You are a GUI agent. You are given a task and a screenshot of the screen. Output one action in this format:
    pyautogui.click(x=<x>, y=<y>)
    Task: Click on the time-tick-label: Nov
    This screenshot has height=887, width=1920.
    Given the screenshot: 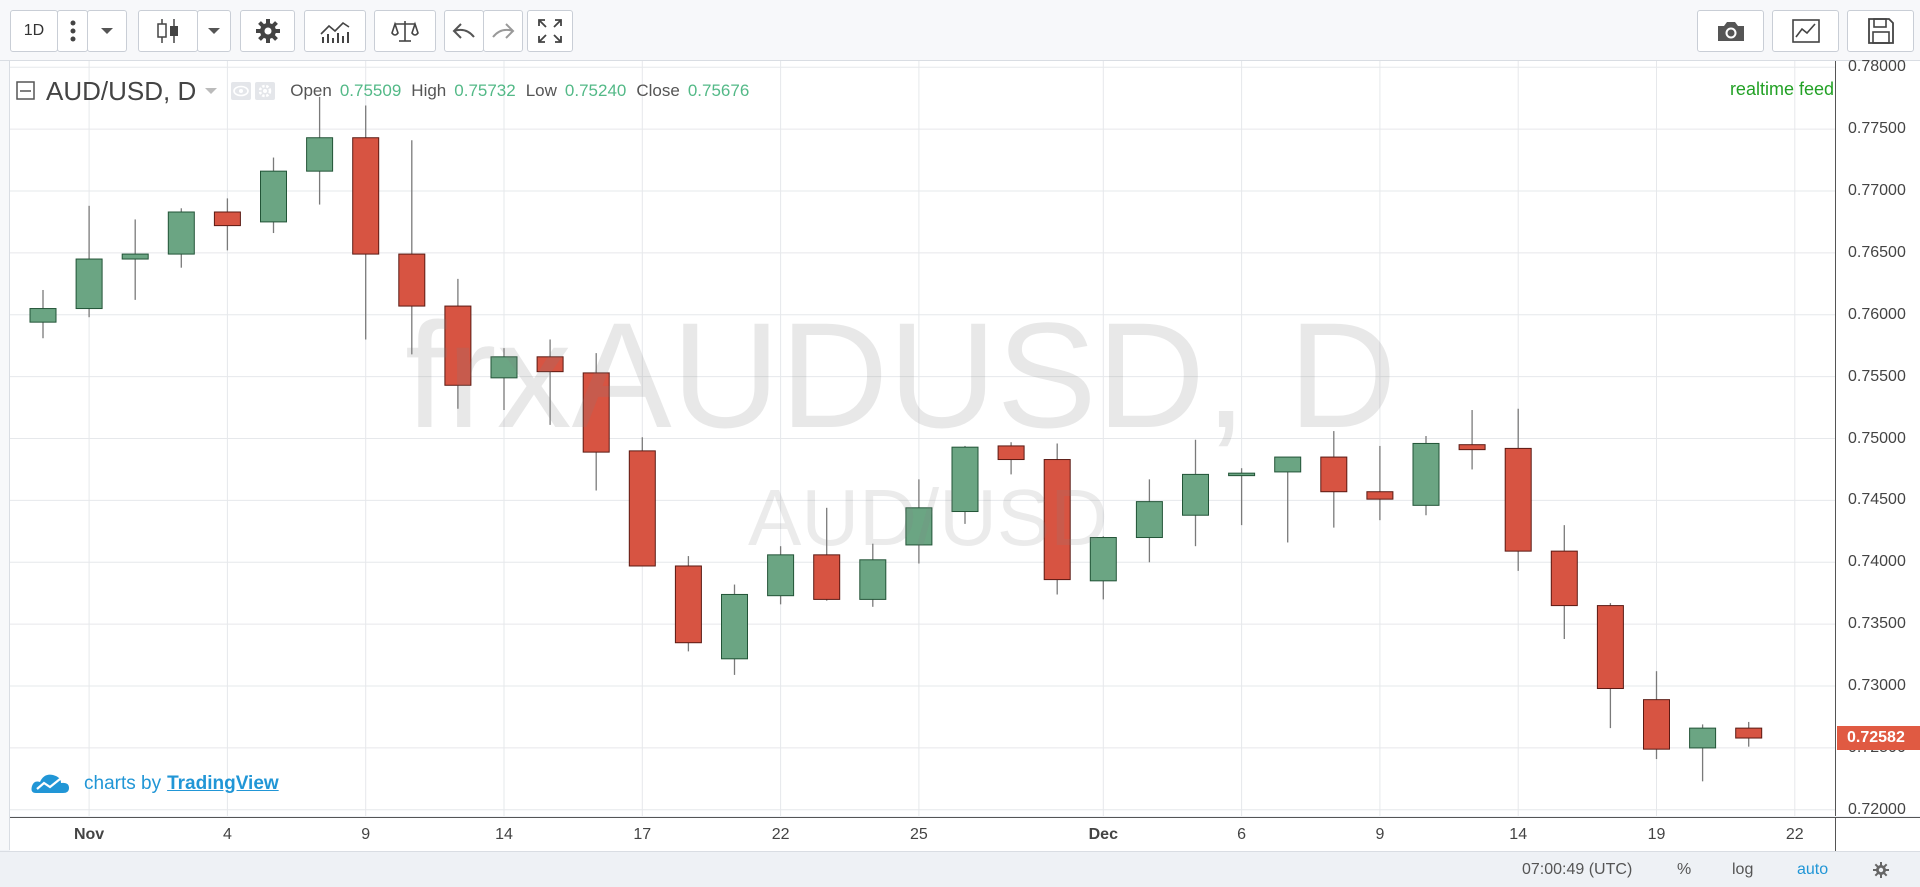 What is the action you would take?
    pyautogui.click(x=89, y=834)
    